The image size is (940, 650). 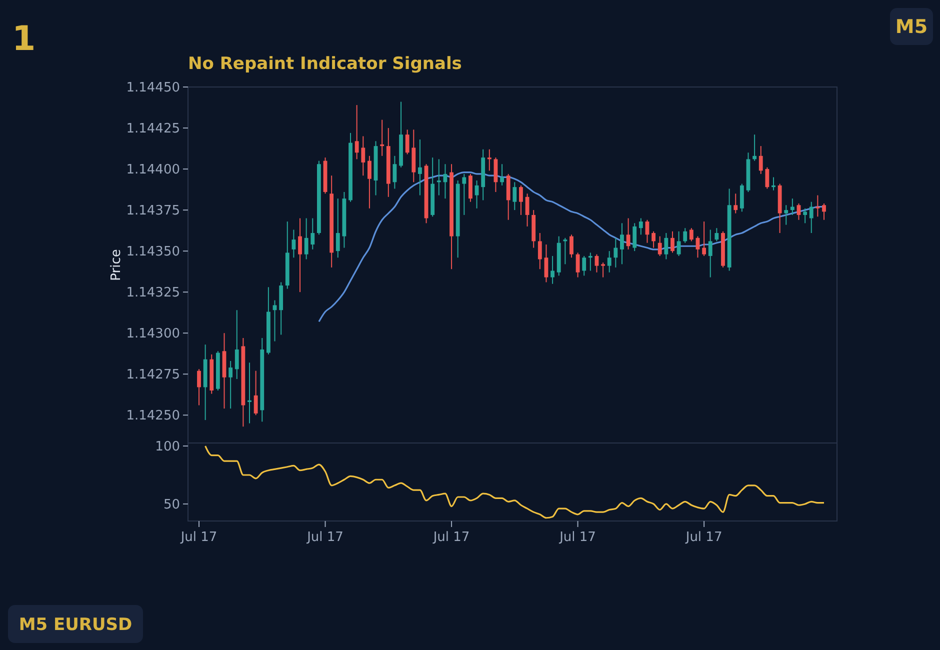 What do you see at coordinates (24, 39) in the screenshot?
I see `text: 1` at bounding box center [24, 39].